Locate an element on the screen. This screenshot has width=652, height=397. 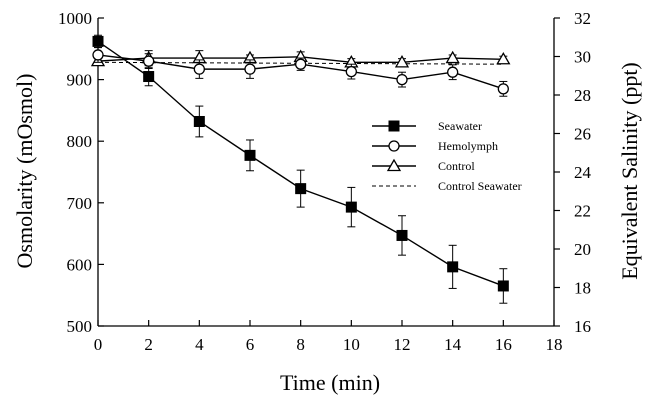
x-tick-label: 10 is located at coordinates (351, 344).